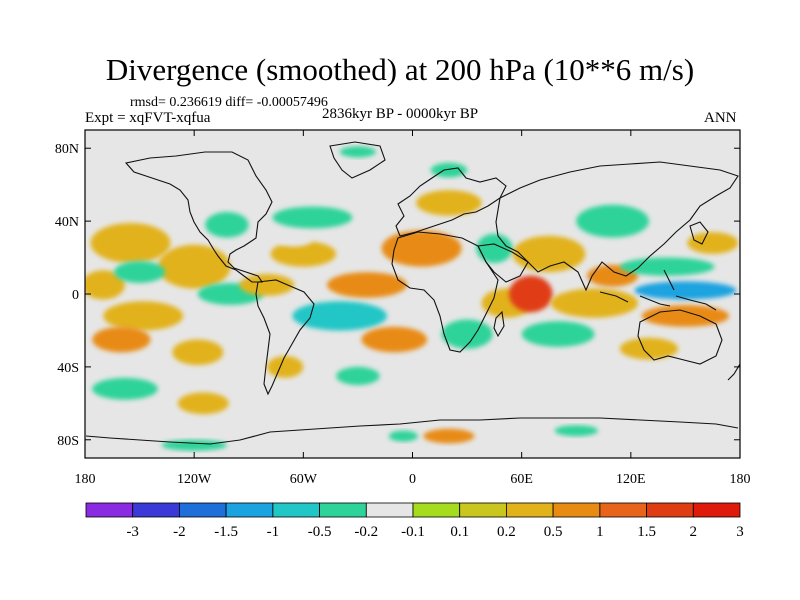  I want to click on x-tick-label-0: 180, so click(85, 479).